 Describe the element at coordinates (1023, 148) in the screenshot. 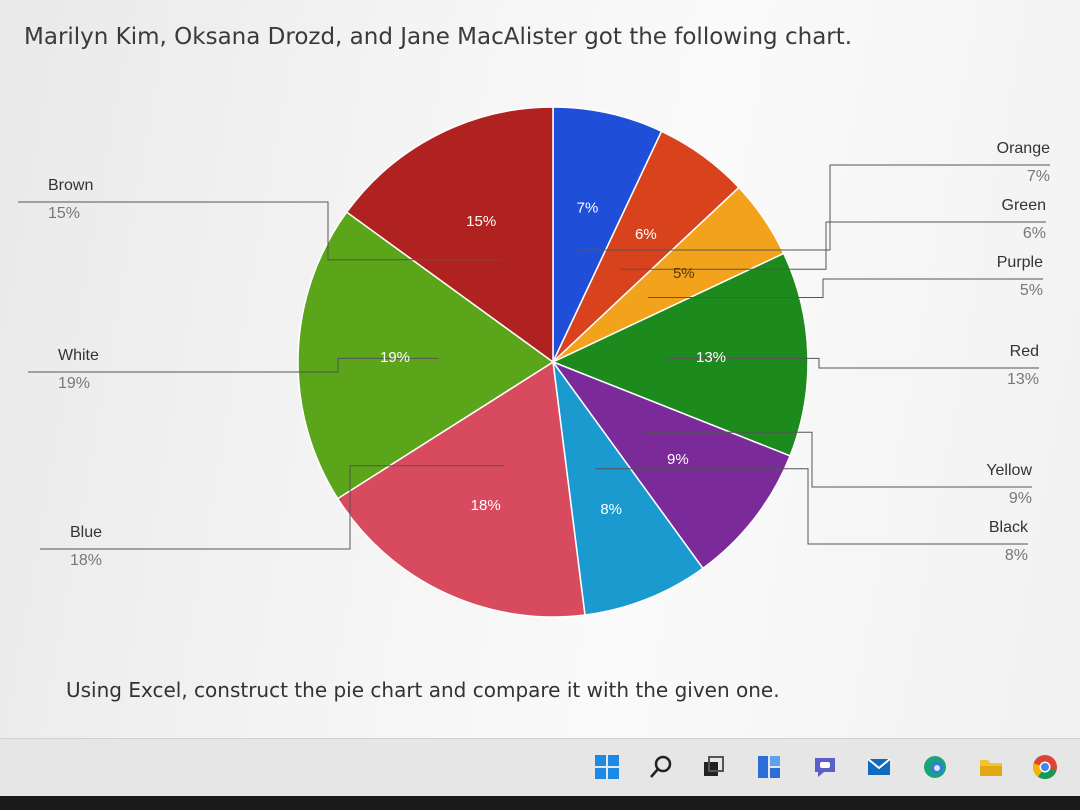

I see `category-name-label: Orange` at that location.